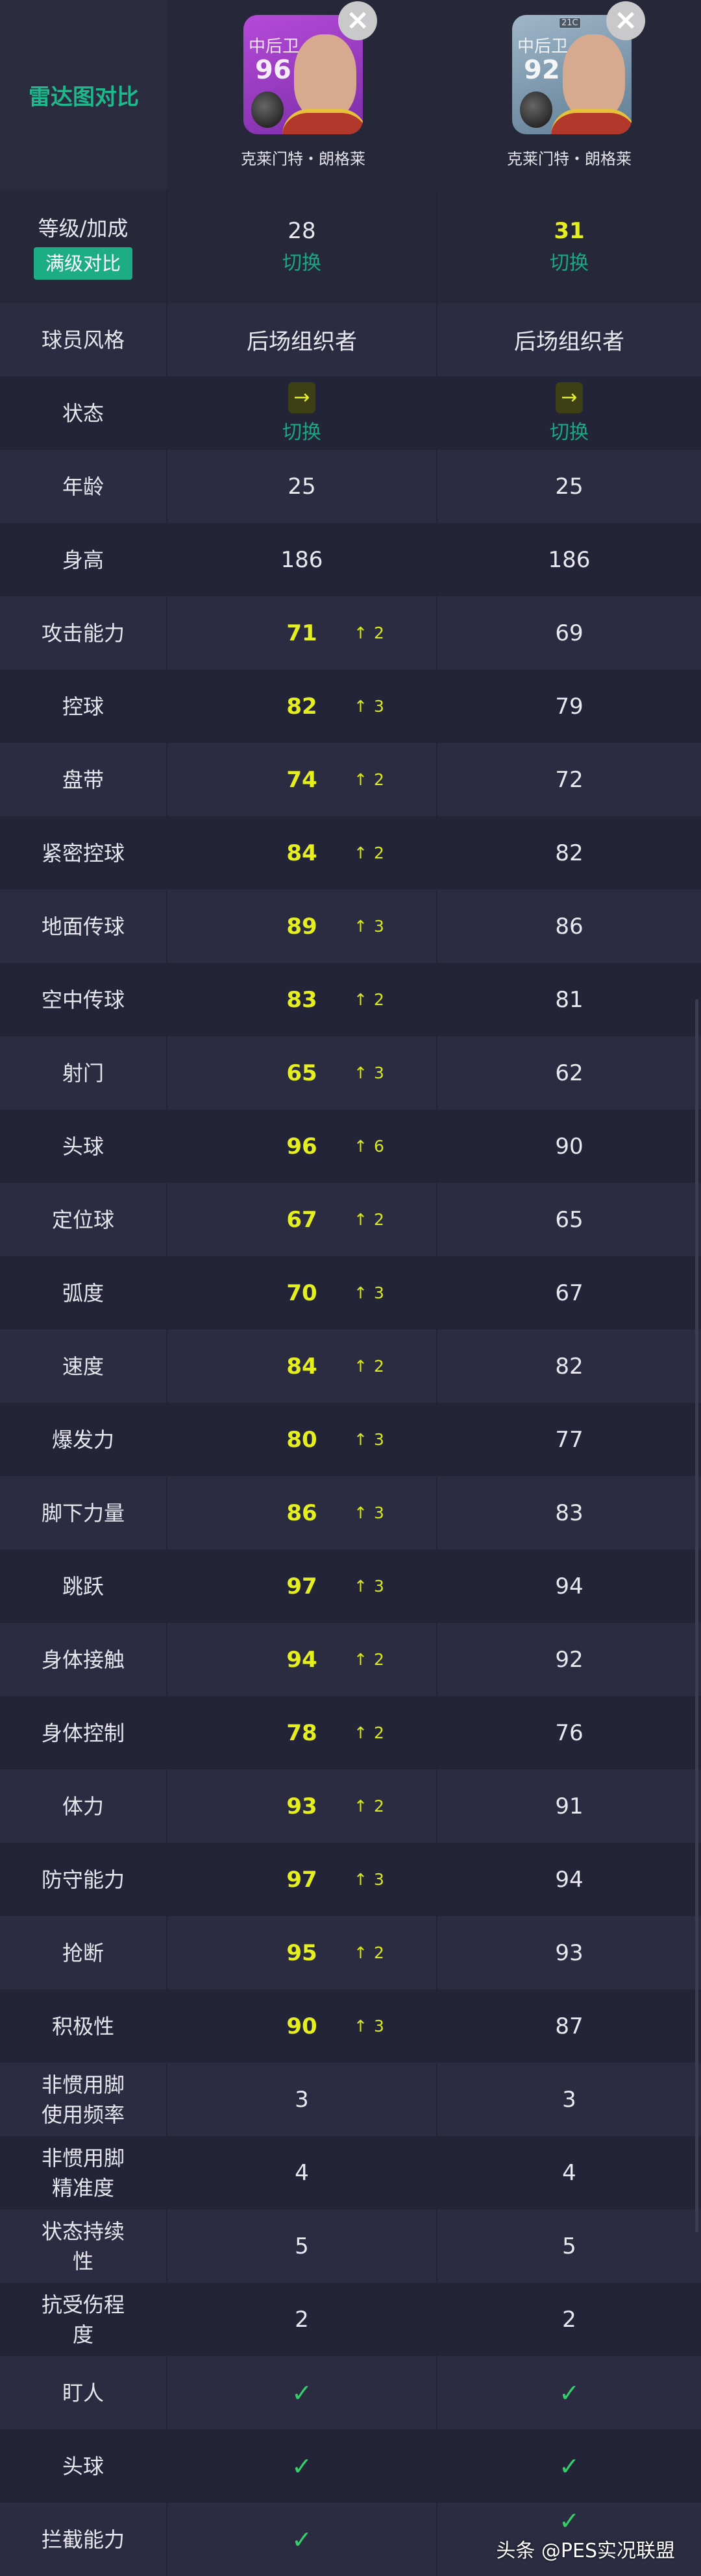 This screenshot has height=2576, width=701. What do you see at coordinates (569, 999) in the screenshot?
I see `value-cell-2: 81` at bounding box center [569, 999].